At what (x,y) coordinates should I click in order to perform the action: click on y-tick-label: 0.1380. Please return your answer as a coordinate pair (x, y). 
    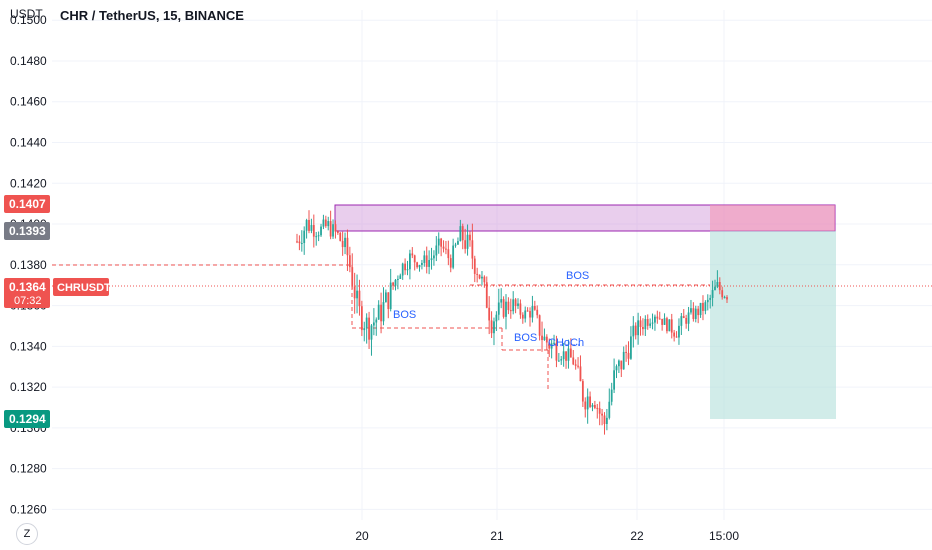
    Looking at the image, I should click on (28, 265).